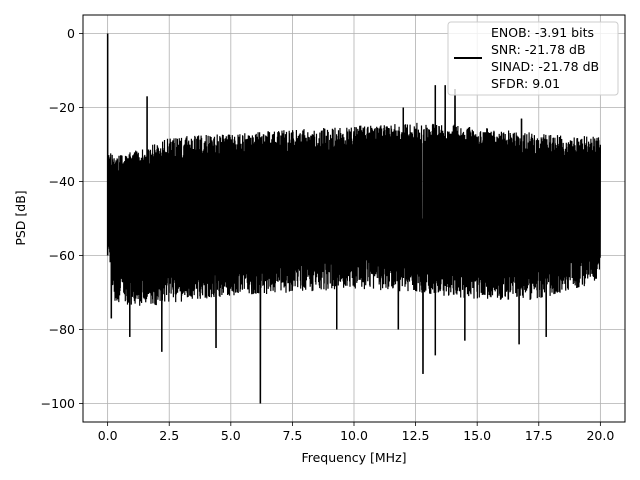 The width and height of the screenshot is (640, 480). Describe the element at coordinates (62, 107) in the screenshot. I see `y-tick-label: −20` at that location.